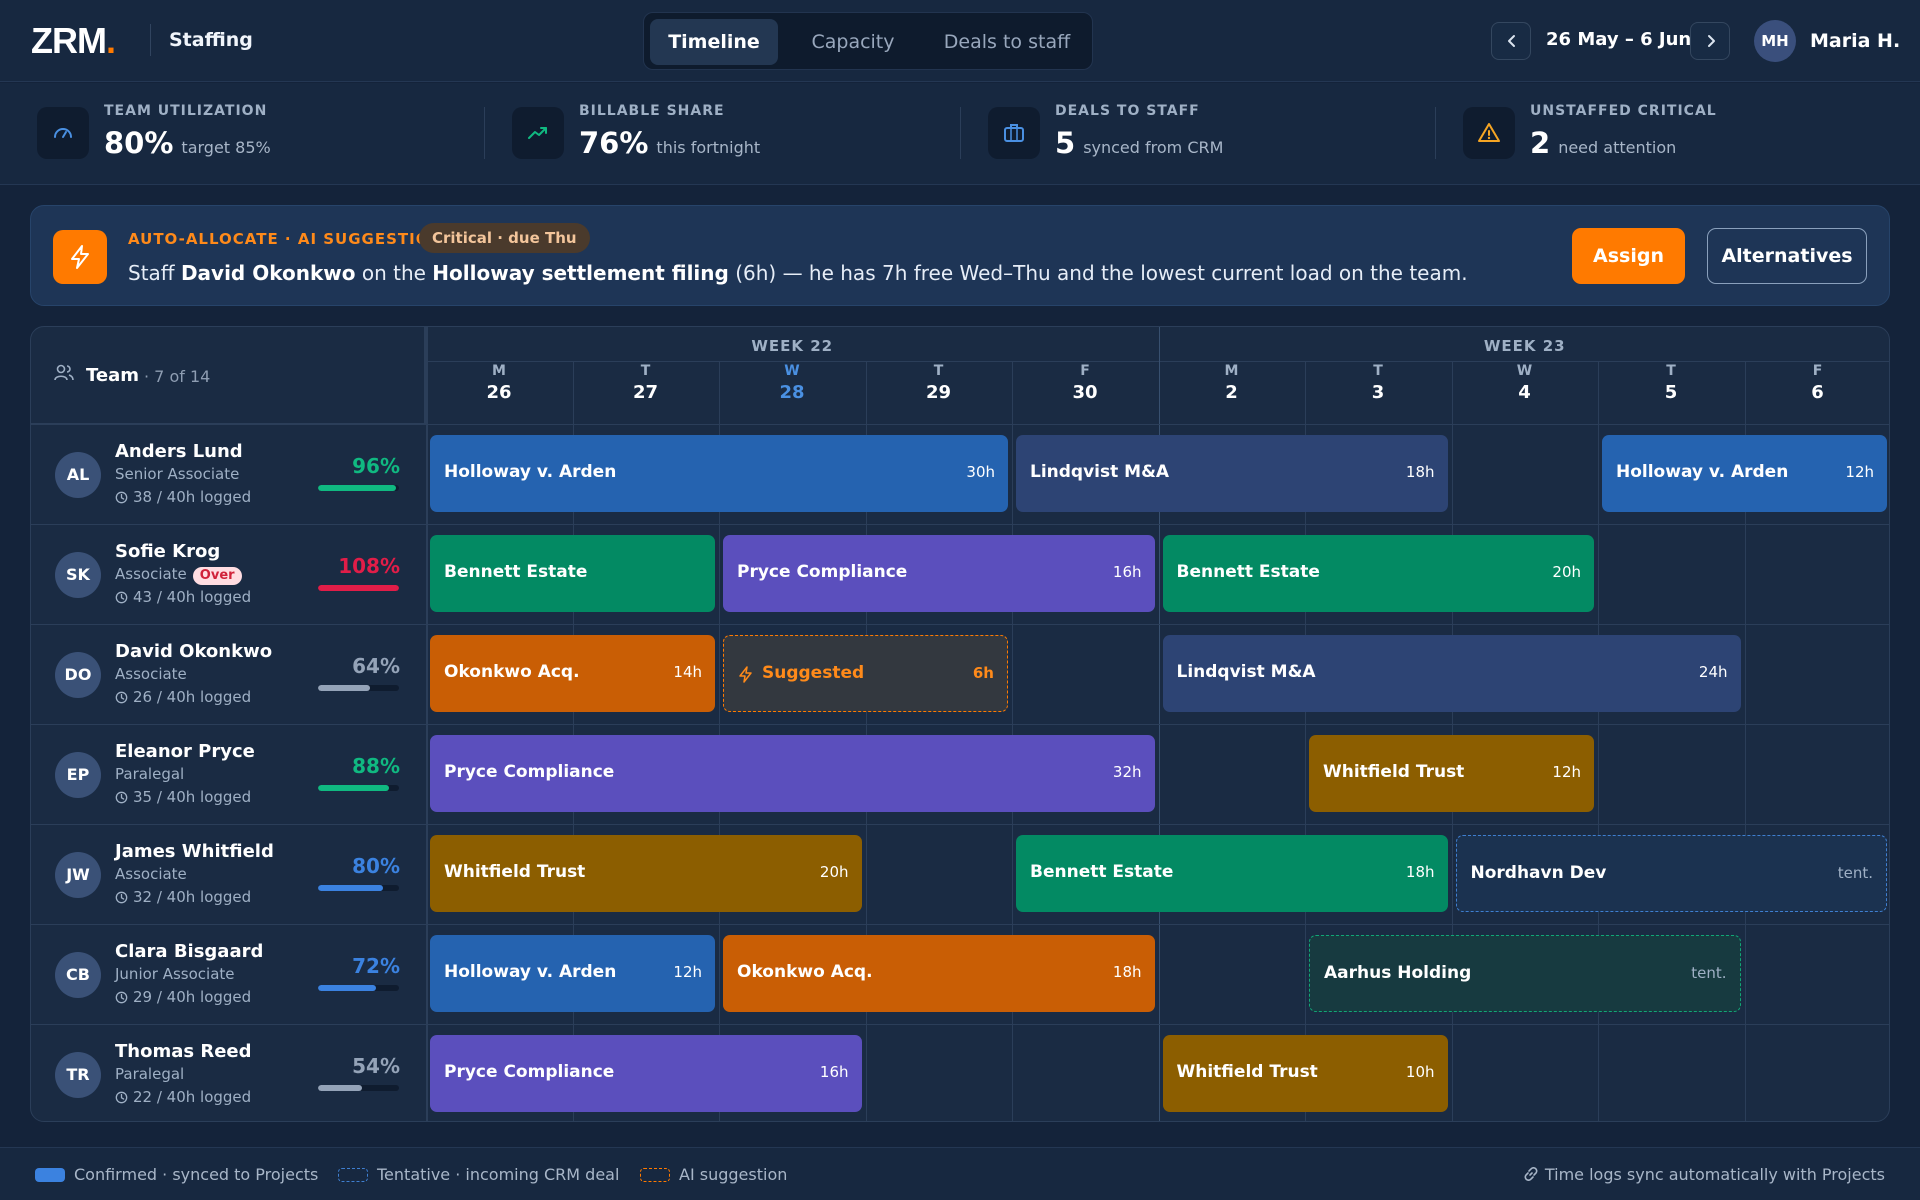 The height and width of the screenshot is (1200, 1920). Describe the element at coordinates (670, 143) in the screenshot. I see `stat-value: 76% this fortnight` at that location.